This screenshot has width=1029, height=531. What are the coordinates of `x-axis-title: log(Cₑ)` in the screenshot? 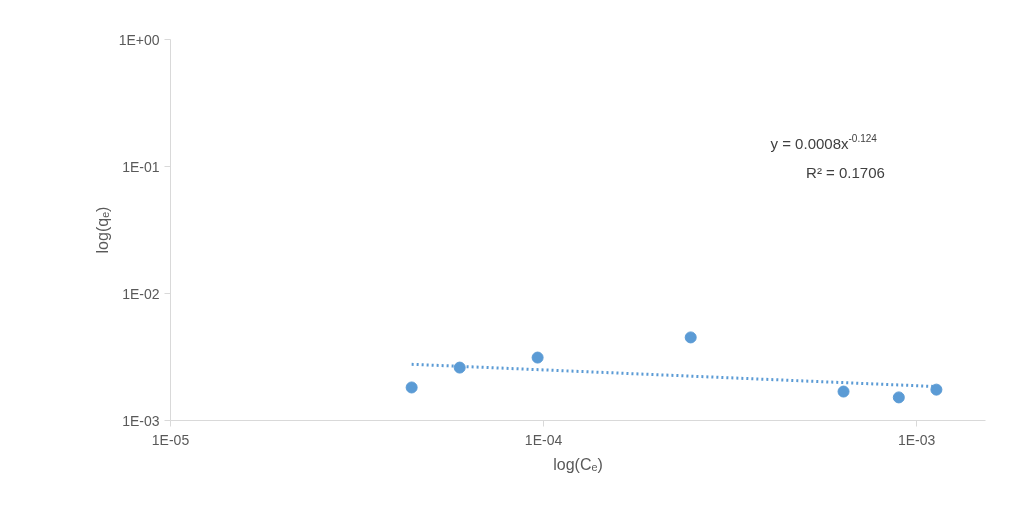 It's located at (578, 464).